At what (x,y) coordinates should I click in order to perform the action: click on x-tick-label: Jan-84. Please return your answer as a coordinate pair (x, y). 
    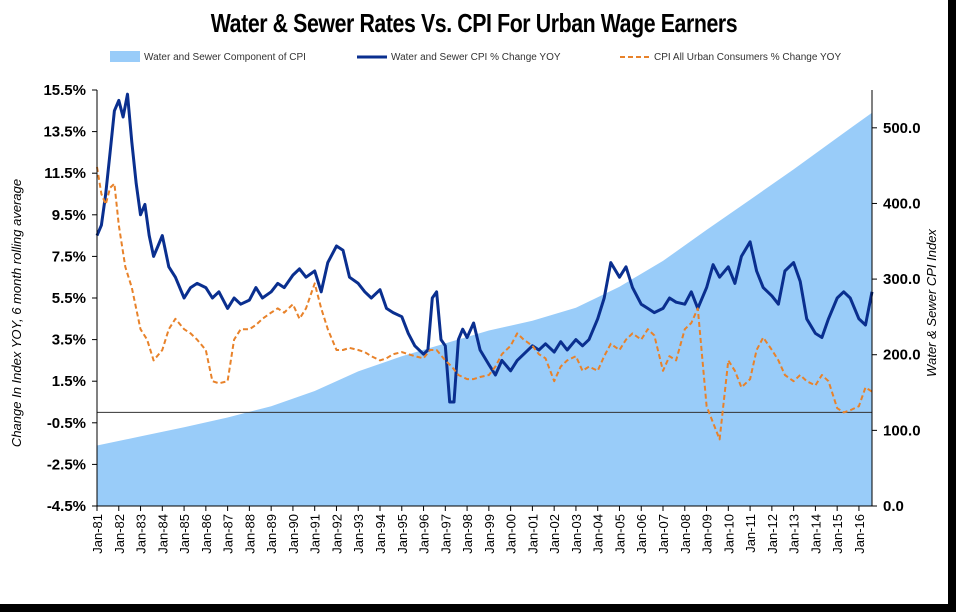
    Looking at the image, I should click on (162, 534).